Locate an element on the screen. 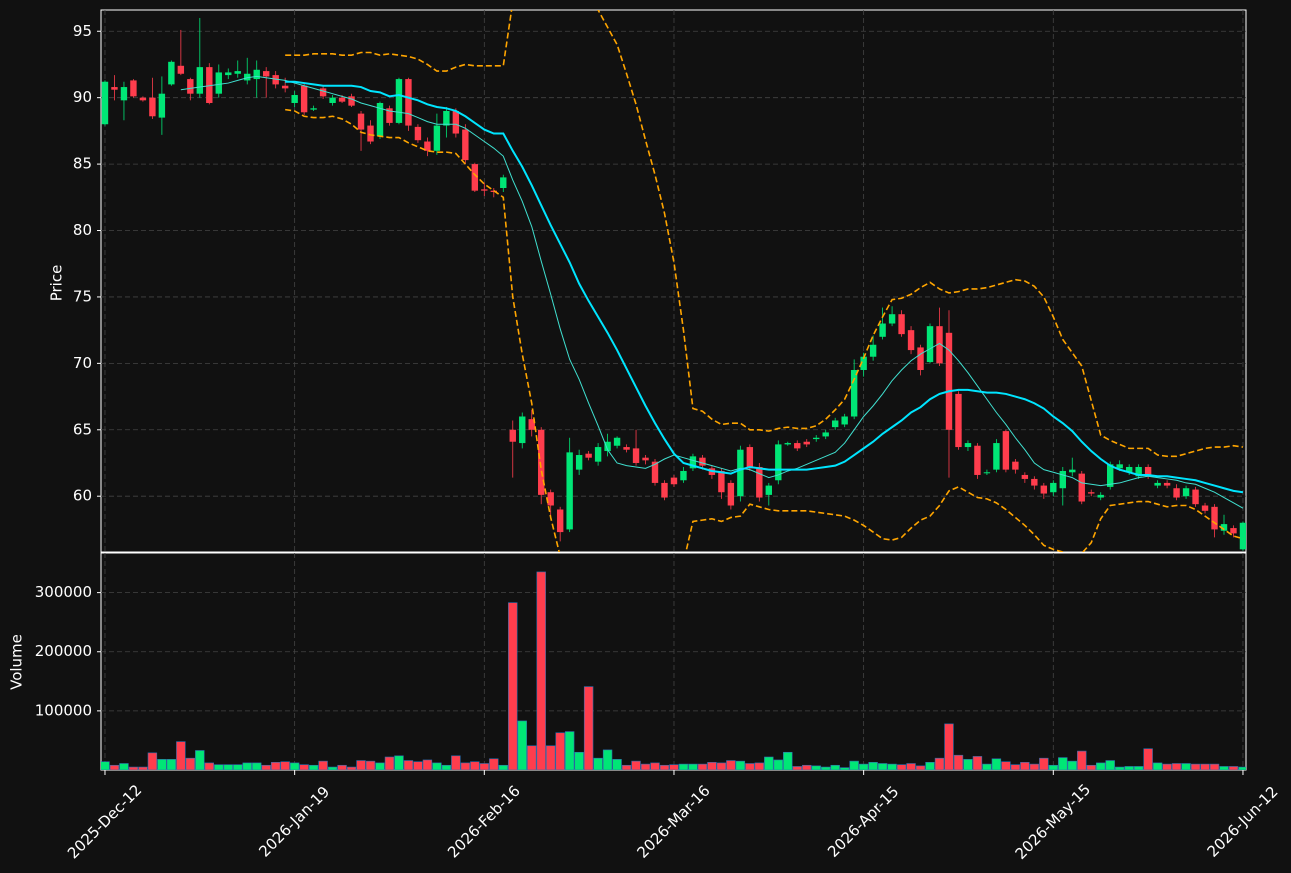  y-tick-label: 200000 is located at coordinates (63, 651).